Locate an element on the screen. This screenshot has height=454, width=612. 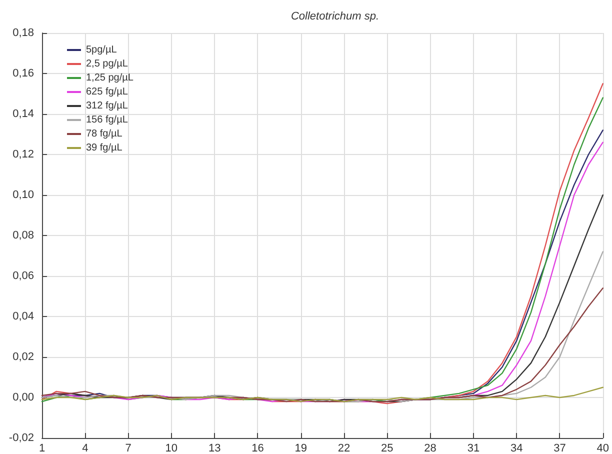
x-tick-label: 25 is located at coordinates (387, 448).